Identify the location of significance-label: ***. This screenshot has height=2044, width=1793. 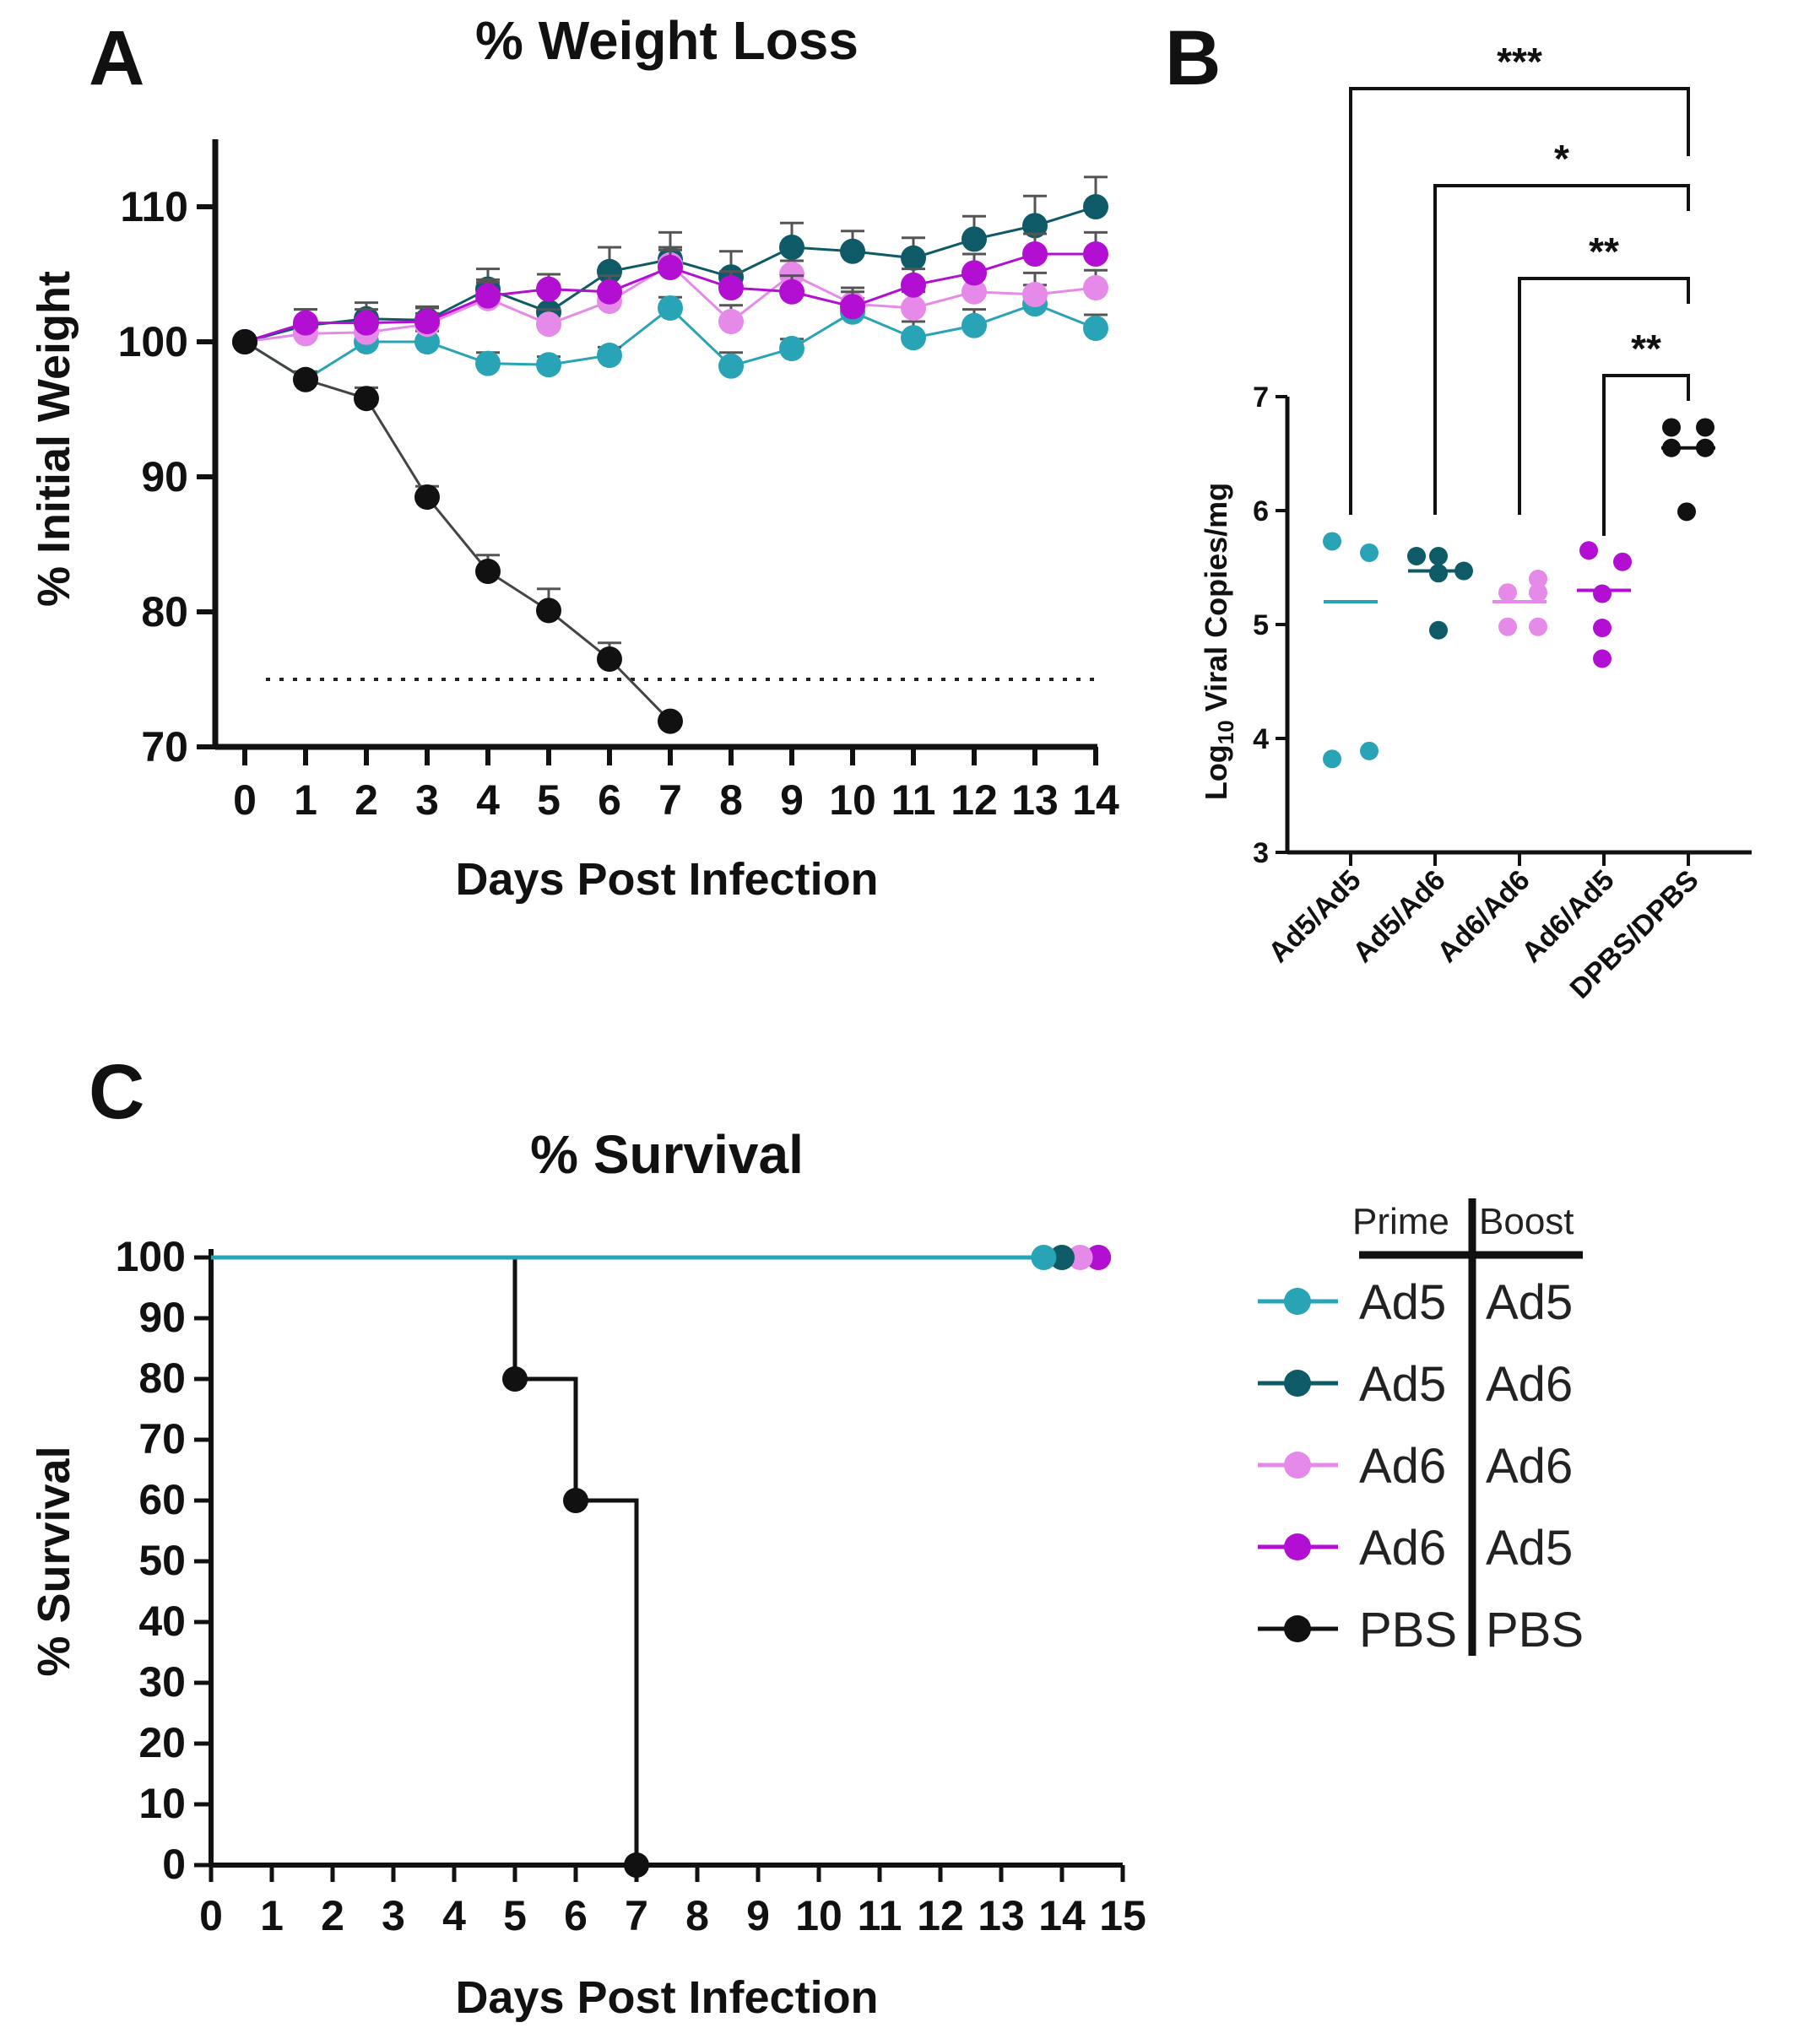
(1519, 62).